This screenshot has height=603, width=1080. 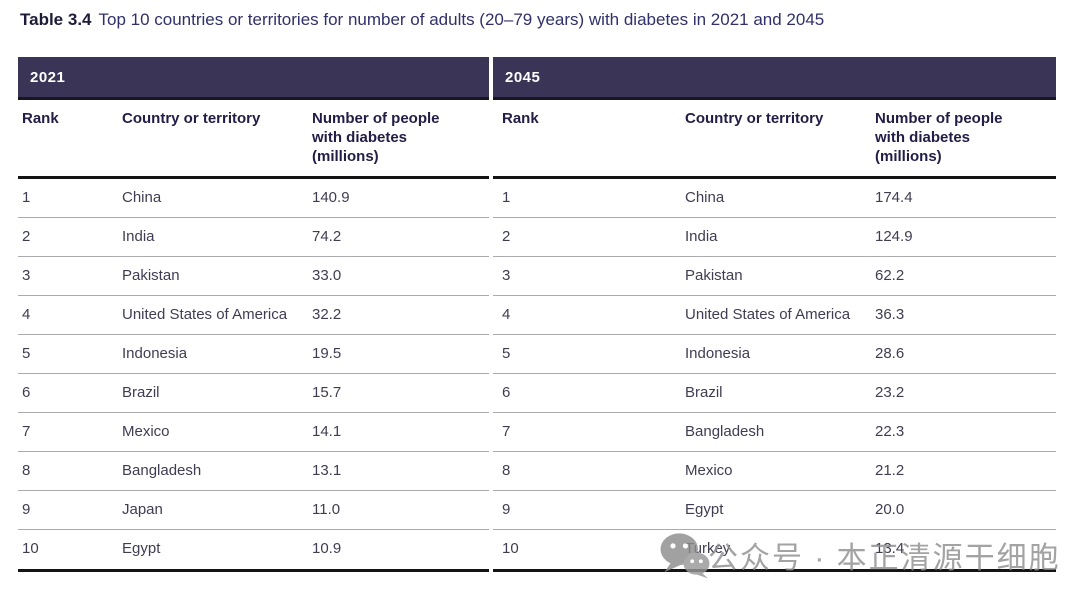 What do you see at coordinates (253, 393) in the screenshot?
I see `table-row: 6 Brazil 15.7` at bounding box center [253, 393].